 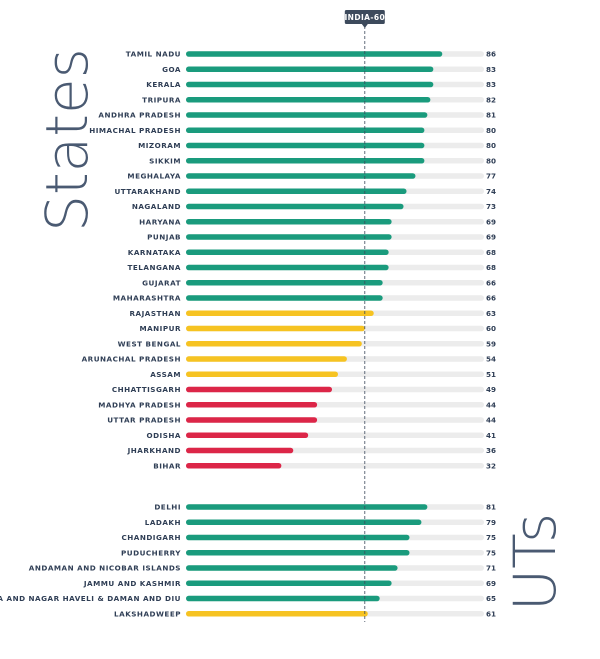 I want to click on india-reference-badge, so click(x=364, y=17).